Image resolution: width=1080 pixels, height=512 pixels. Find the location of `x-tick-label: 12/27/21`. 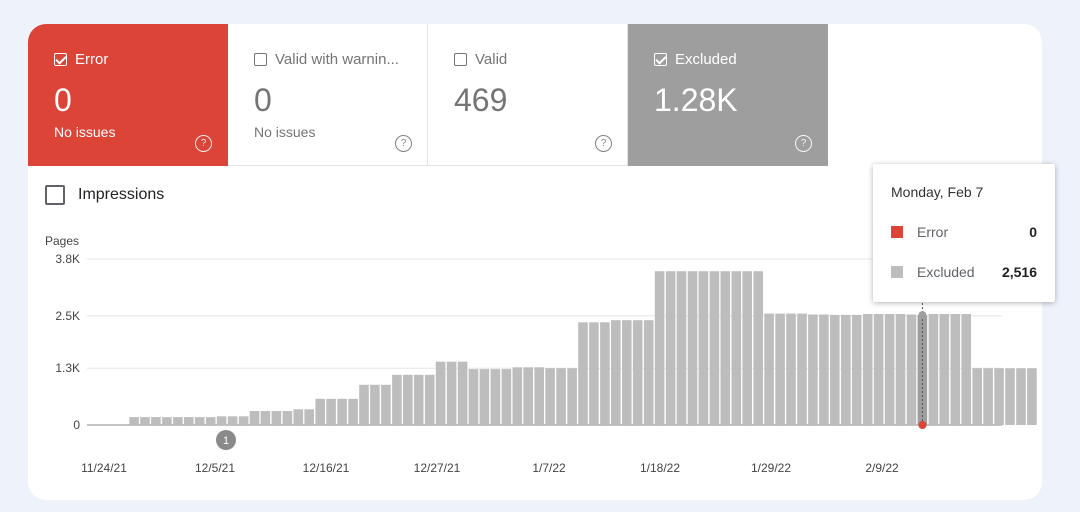

x-tick-label: 12/27/21 is located at coordinates (437, 468).